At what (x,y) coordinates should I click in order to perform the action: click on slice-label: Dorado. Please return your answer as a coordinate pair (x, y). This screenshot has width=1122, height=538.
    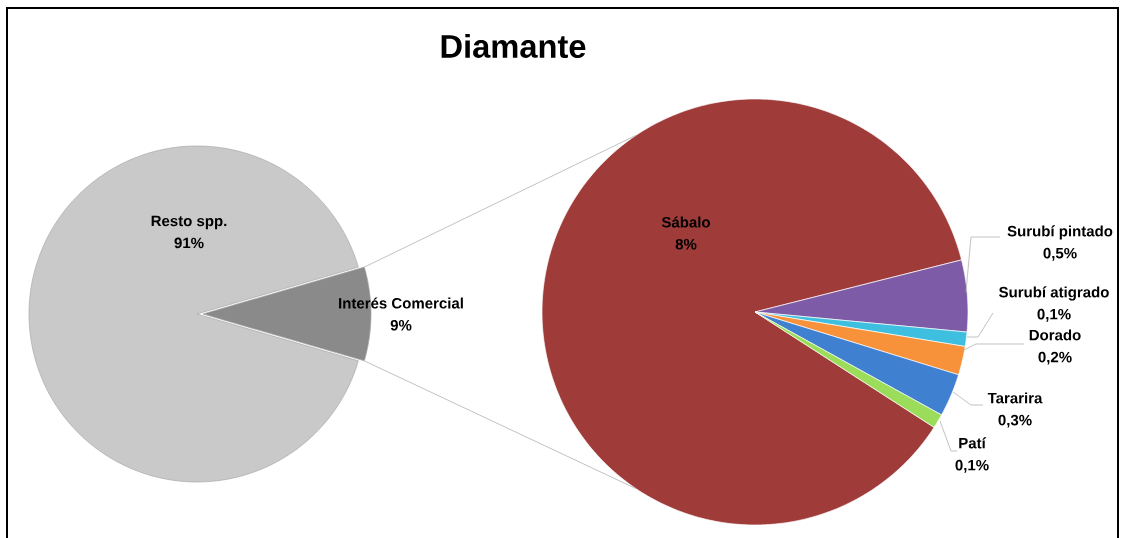
    Looking at the image, I should click on (1055, 335).